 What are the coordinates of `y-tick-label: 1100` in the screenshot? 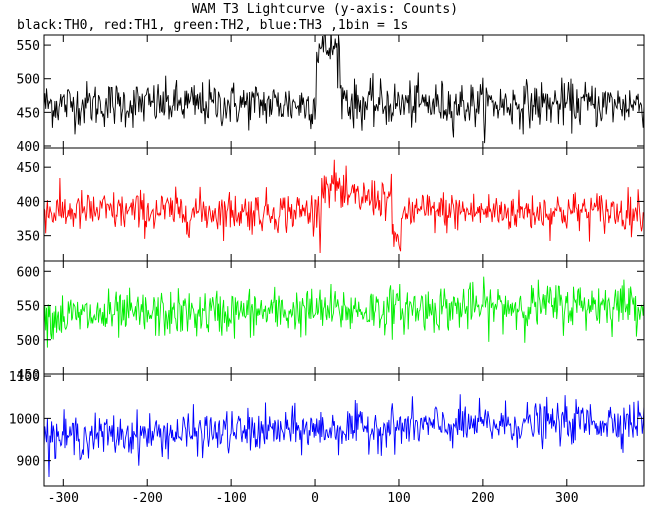 It's located at (24, 377).